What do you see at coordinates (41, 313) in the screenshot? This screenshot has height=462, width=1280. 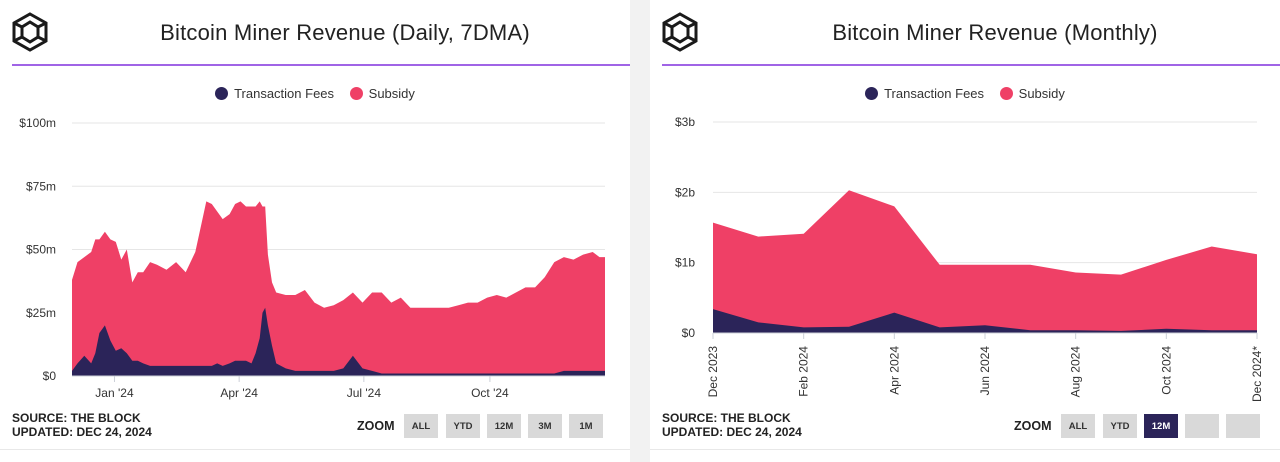 I see `y-tick-label: $25m` at bounding box center [41, 313].